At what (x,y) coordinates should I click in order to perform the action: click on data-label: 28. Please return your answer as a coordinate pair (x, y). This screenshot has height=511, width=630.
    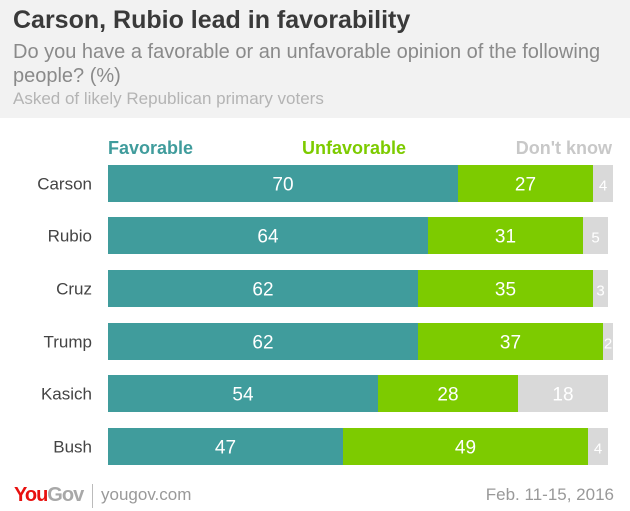
    Looking at the image, I should click on (447, 395).